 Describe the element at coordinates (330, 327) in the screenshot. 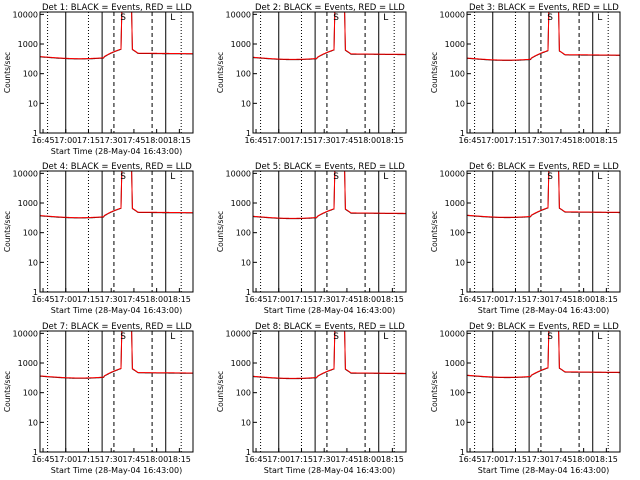

I see `panel-title: Det 8: BLACK = Events, RED = LLD` at that location.